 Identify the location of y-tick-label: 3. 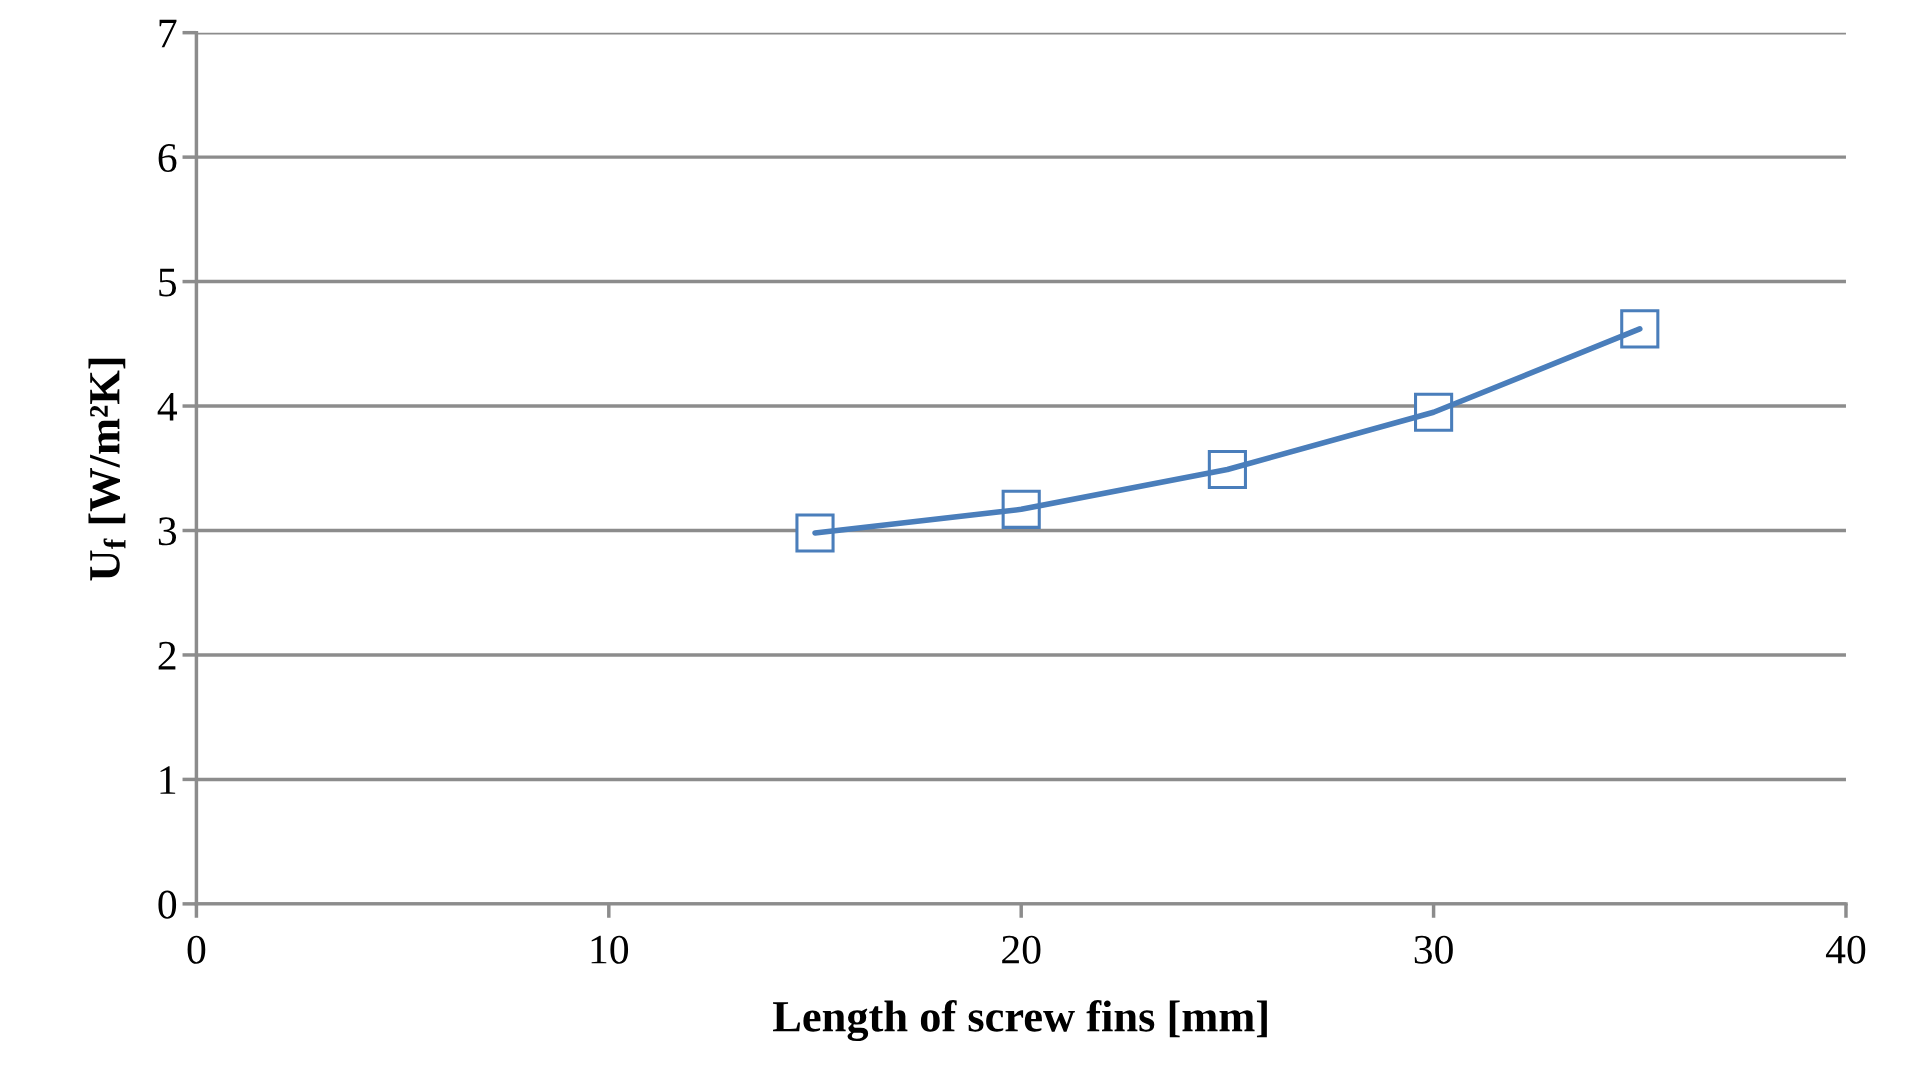
(167, 531).